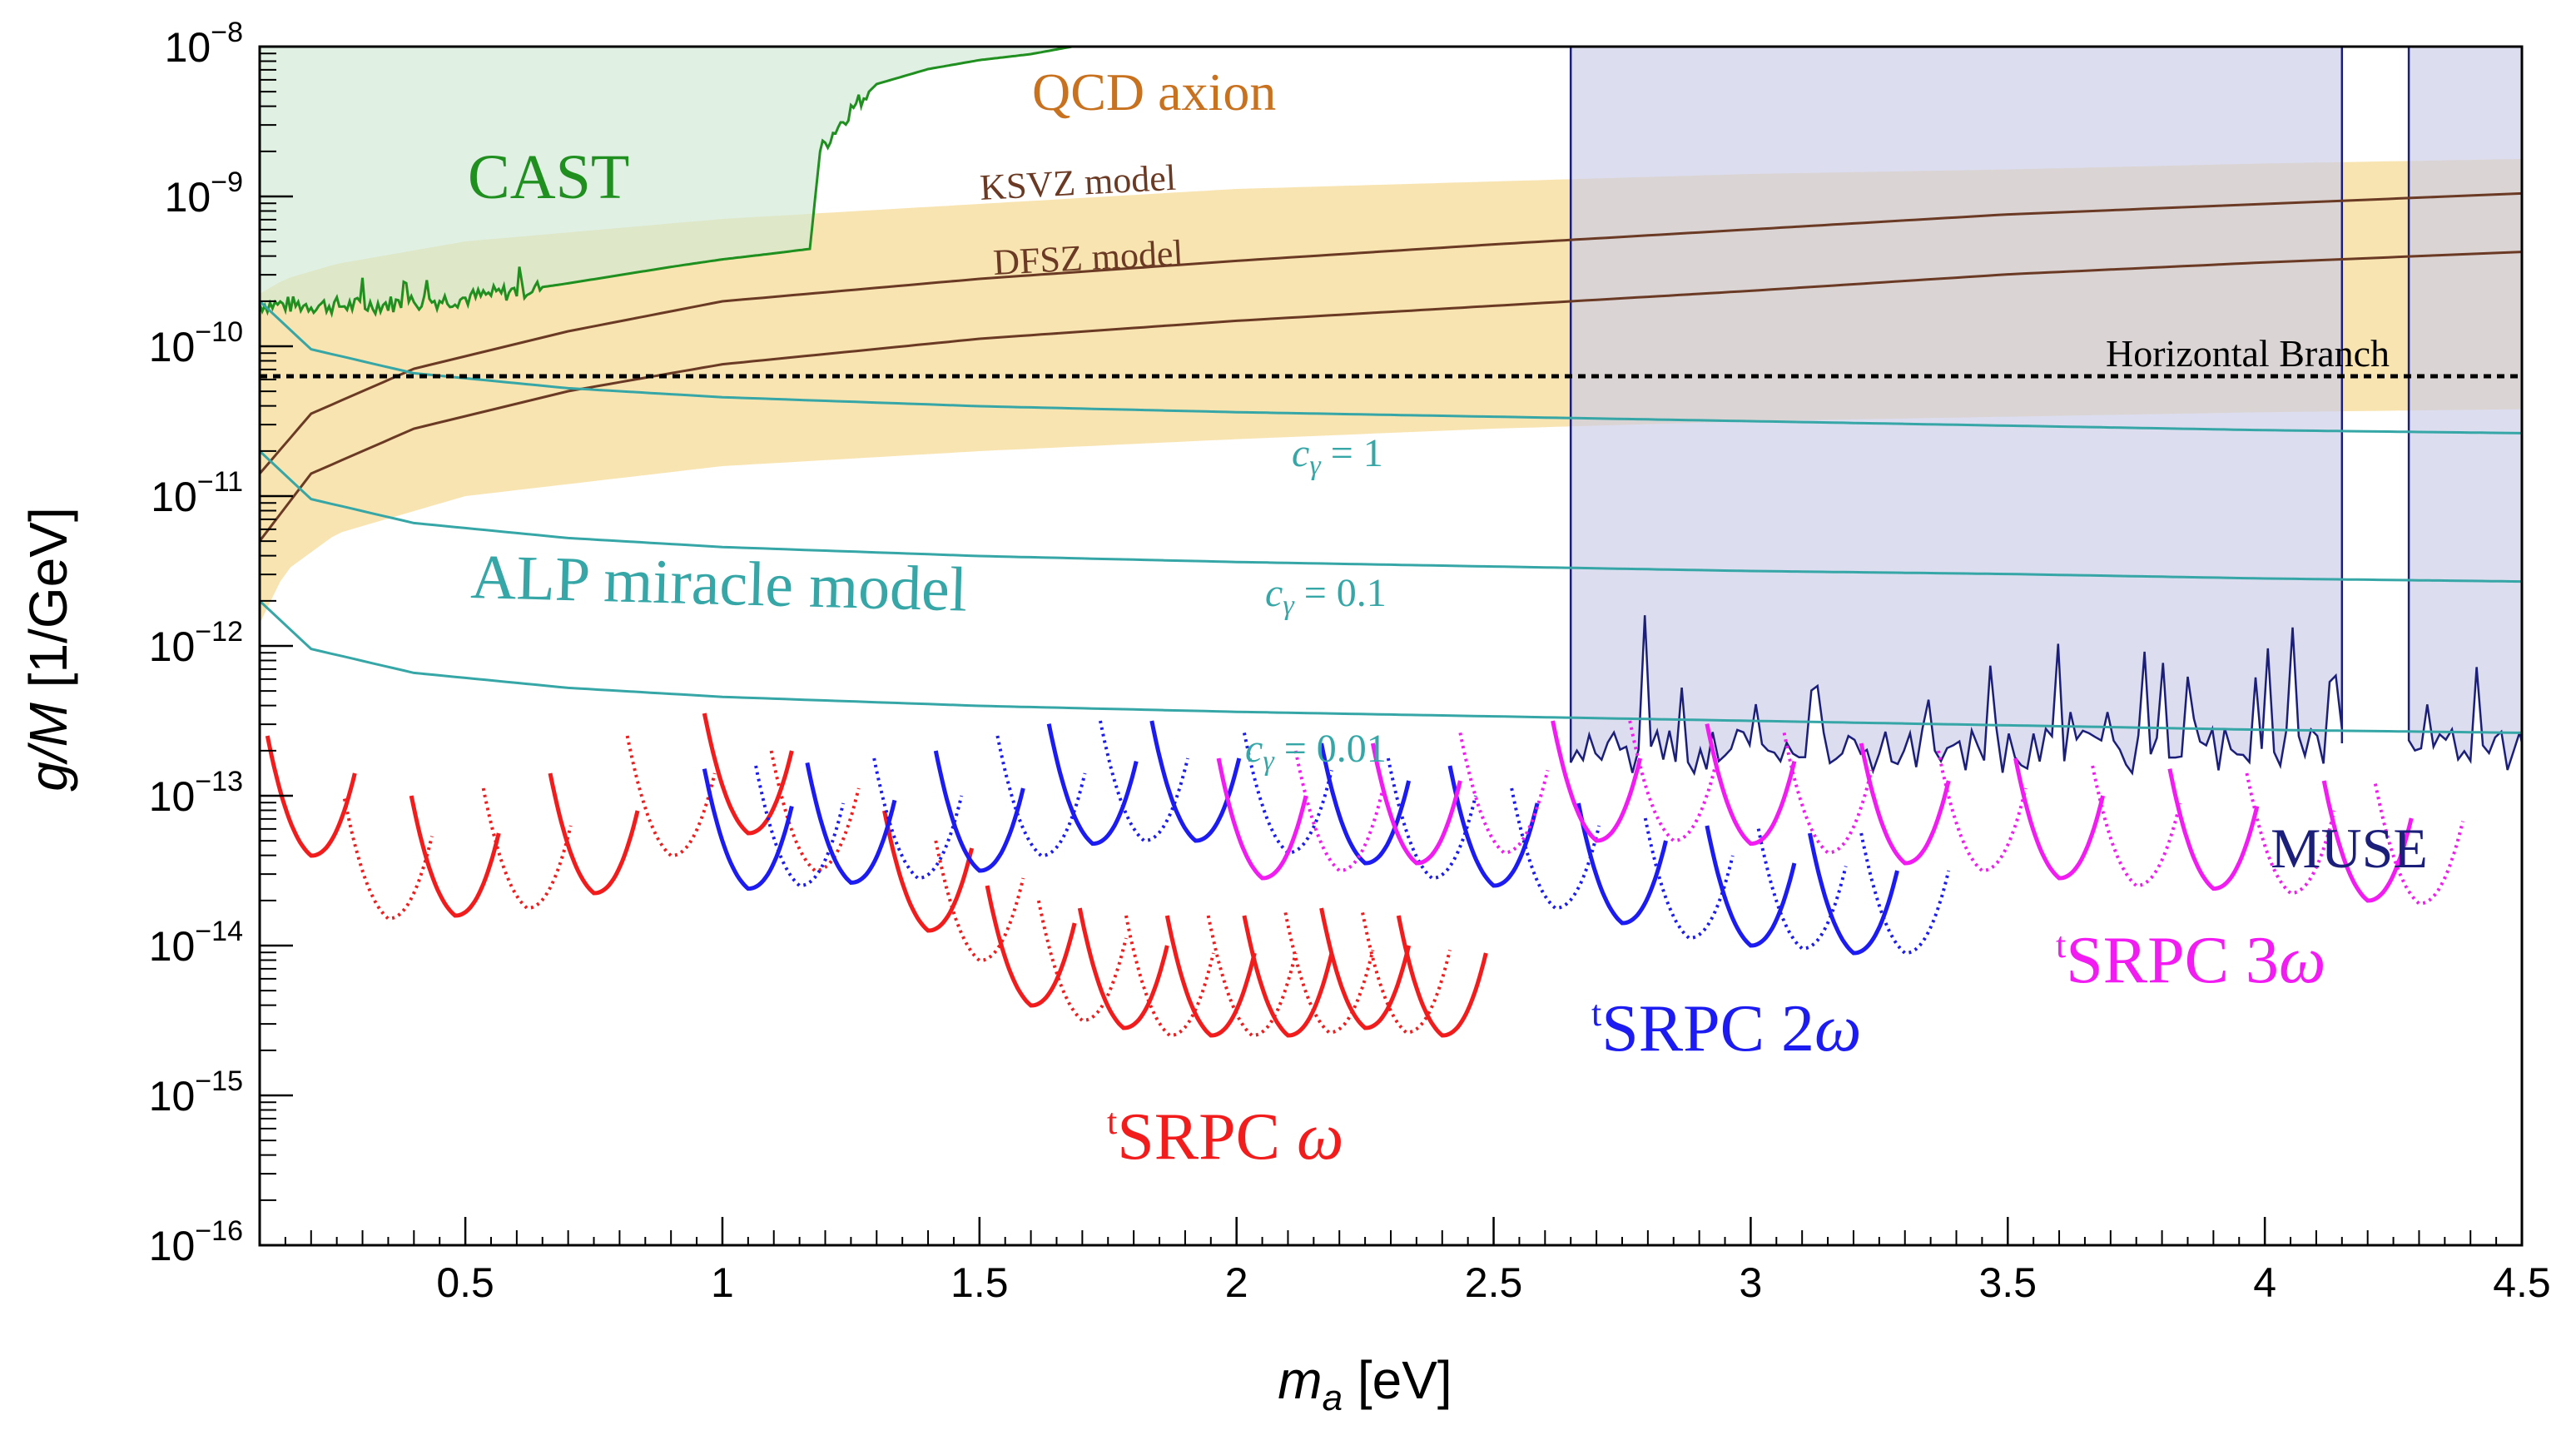 The width and height of the screenshot is (2576, 1440). I want to click on y-tick-label: 10⁻¹⁵, so click(196, 1092).